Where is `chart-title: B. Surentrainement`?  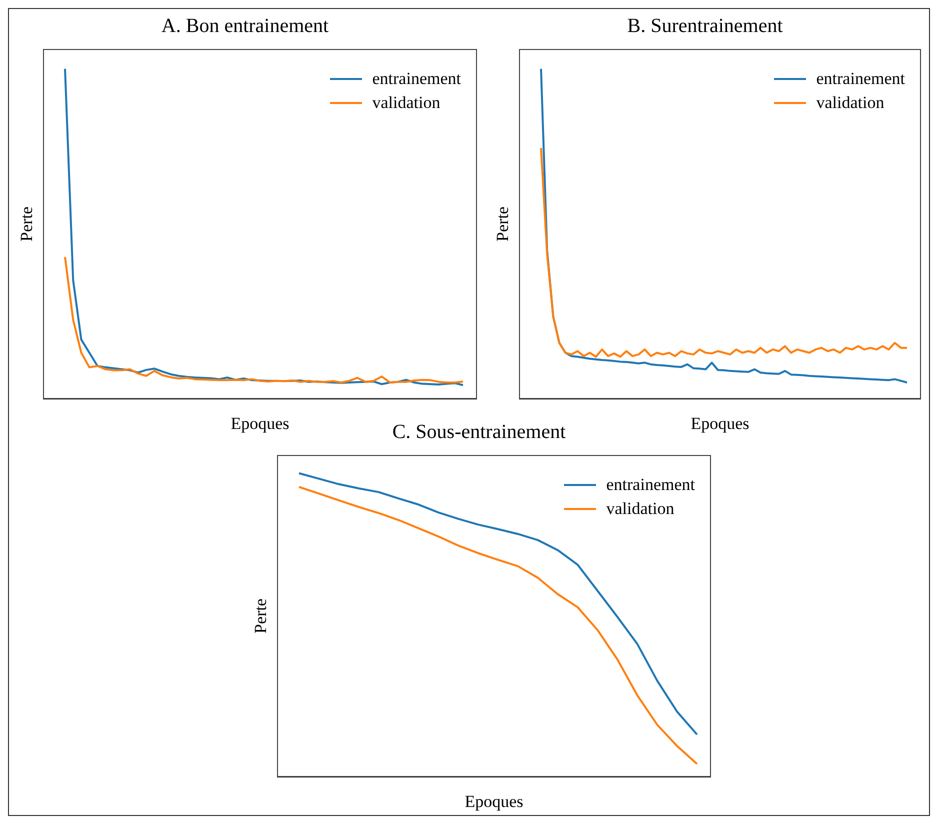 chart-title: B. Surentrainement is located at coordinates (705, 26).